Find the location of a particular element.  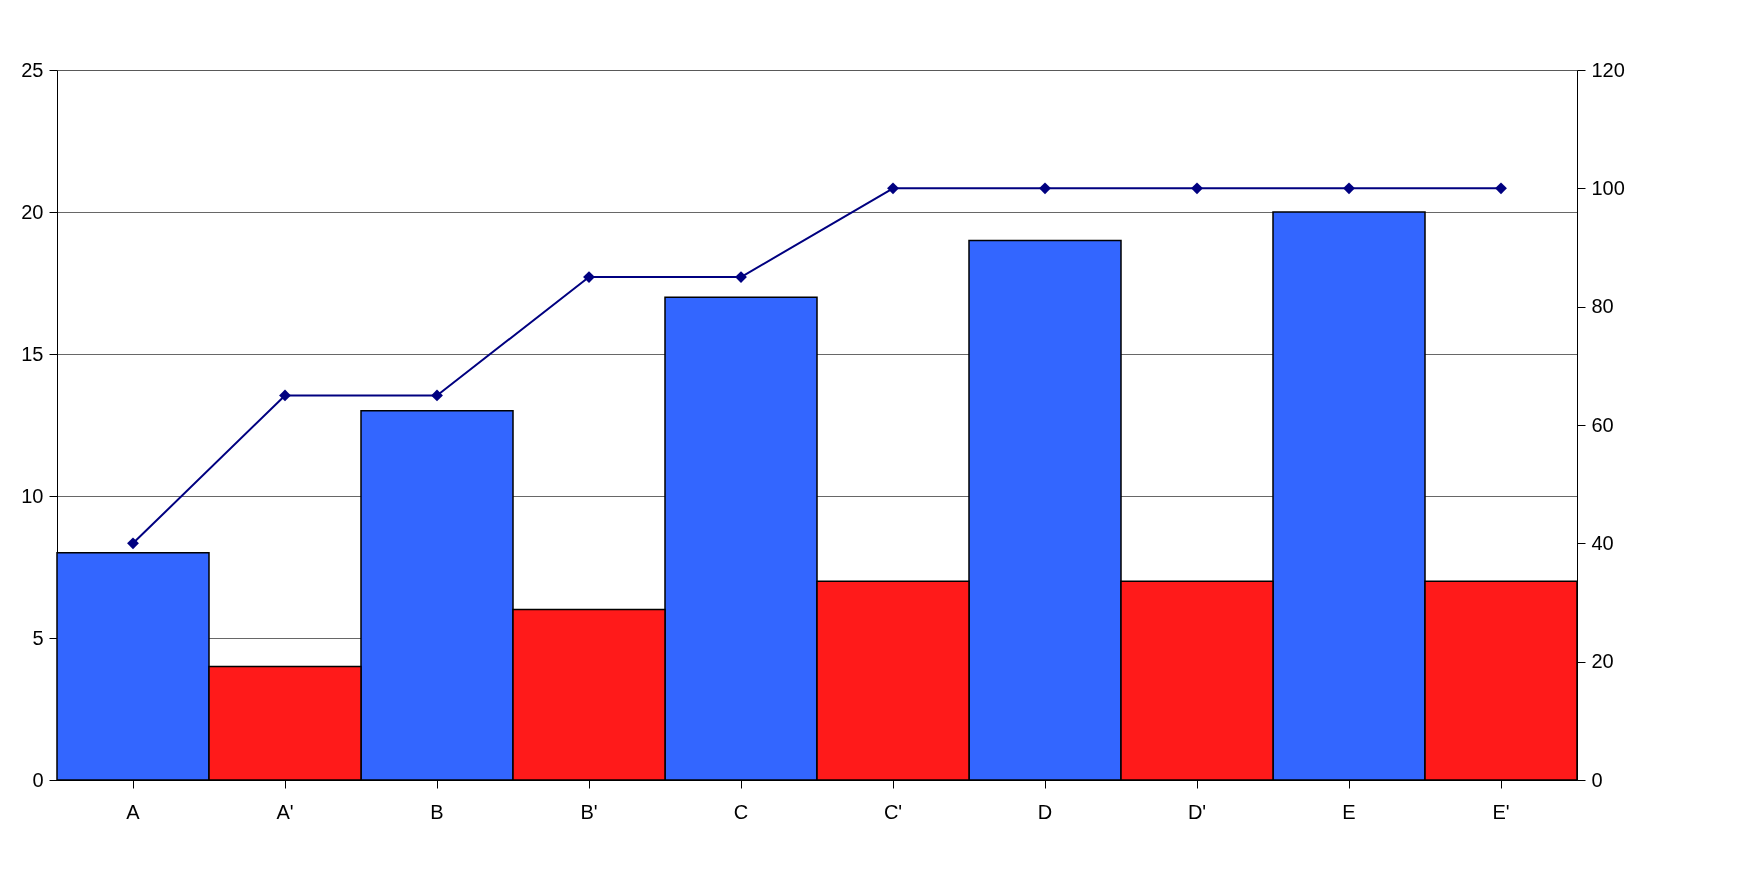

y2-tick-label: 20 is located at coordinates (1602, 661).